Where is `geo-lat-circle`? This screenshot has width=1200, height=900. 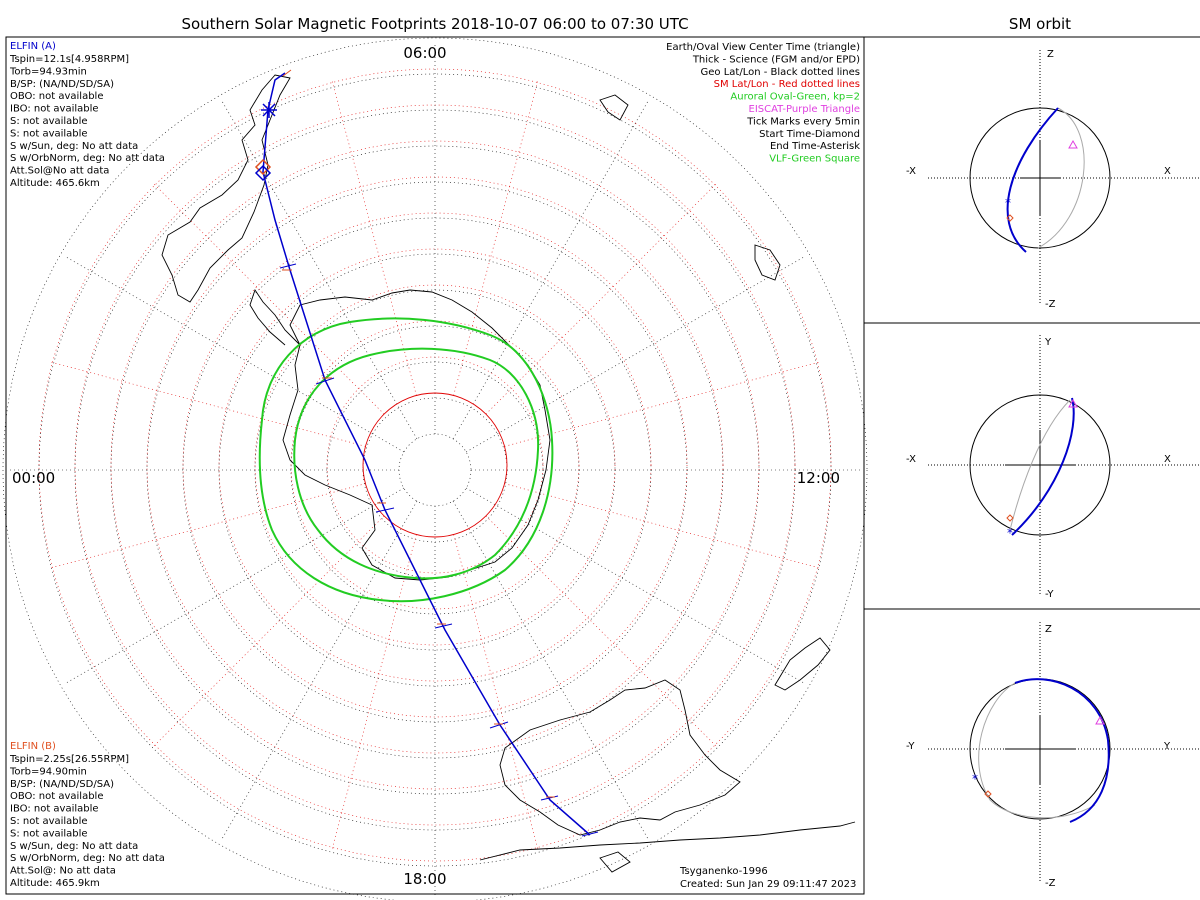
geo-lat-circle is located at coordinates (435, 470).